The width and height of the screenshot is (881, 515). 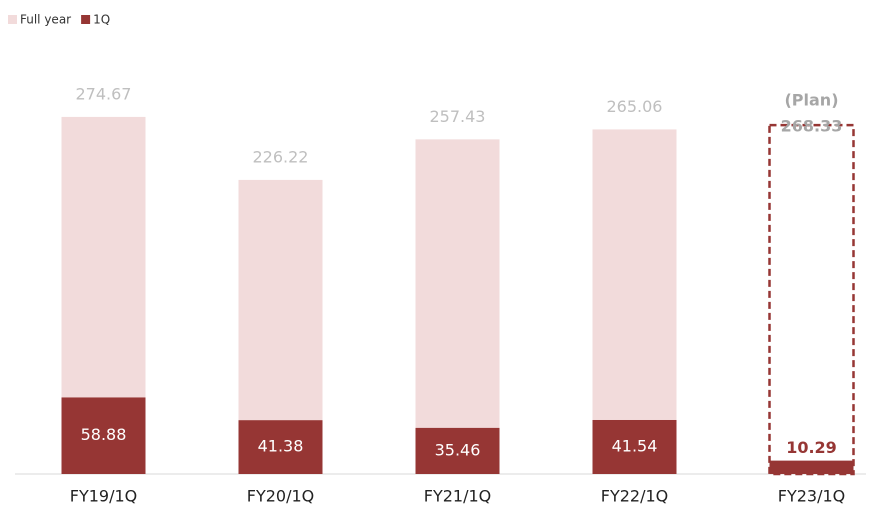 I want to click on plan-bar, so click(x=811, y=299).